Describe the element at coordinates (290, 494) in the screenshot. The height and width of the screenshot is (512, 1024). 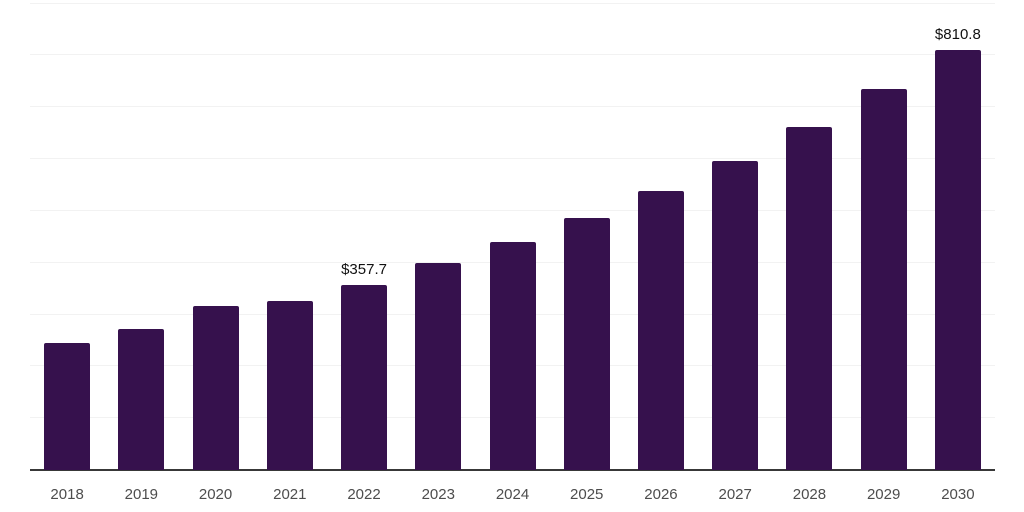
I see `x-tick-label-2021: 2021` at that location.